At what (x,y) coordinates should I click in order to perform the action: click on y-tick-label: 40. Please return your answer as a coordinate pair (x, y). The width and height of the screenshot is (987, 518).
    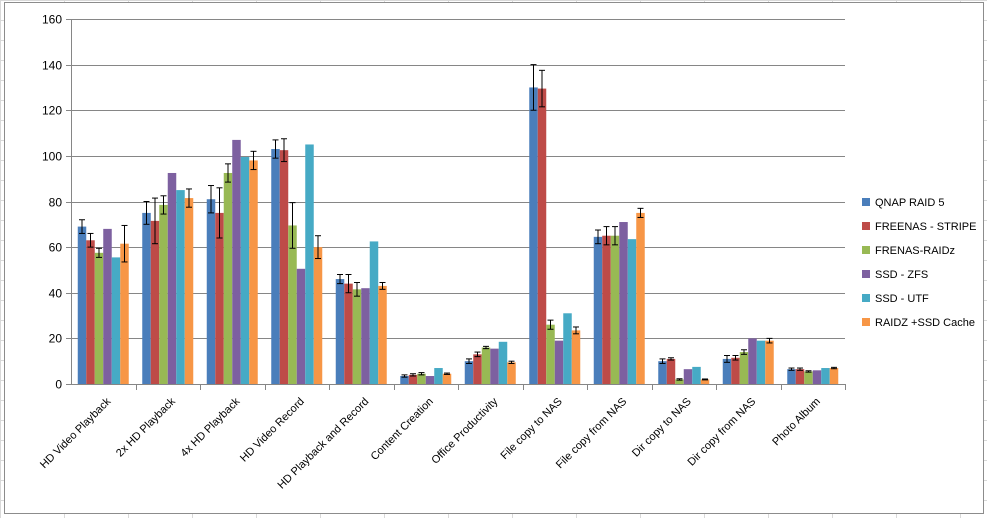
    Looking at the image, I should click on (56, 294).